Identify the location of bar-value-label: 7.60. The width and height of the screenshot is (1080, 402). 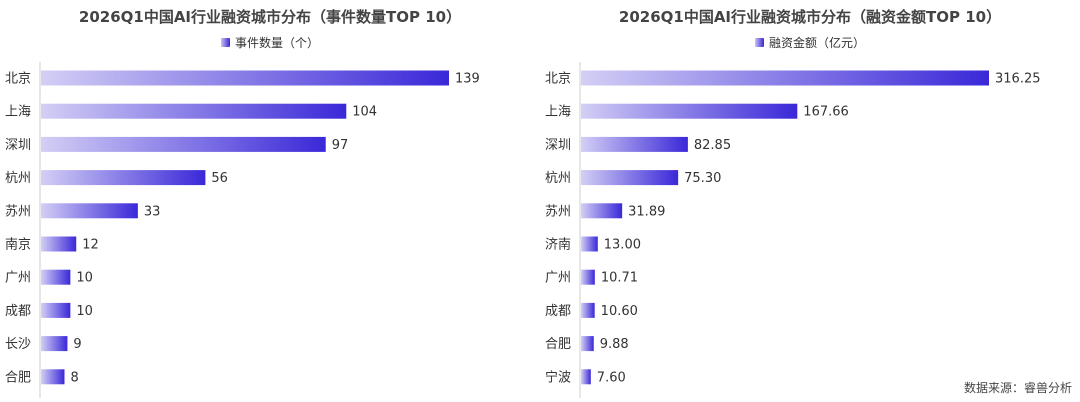
(611, 377).